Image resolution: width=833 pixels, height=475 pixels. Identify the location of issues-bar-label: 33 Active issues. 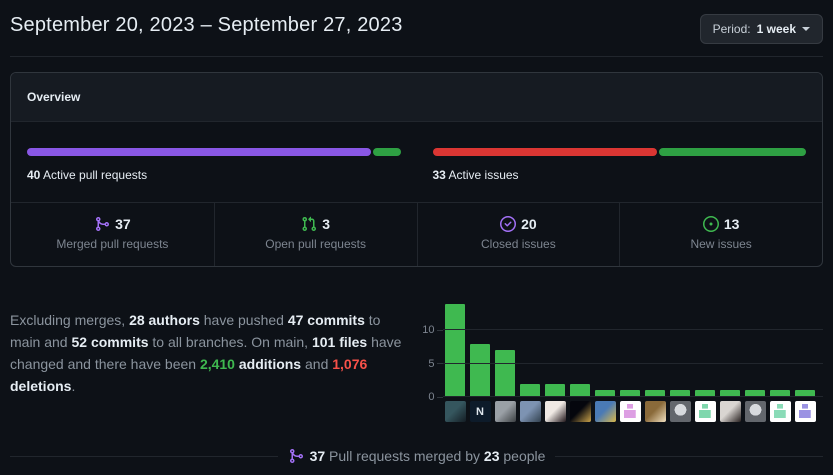
(620, 175).